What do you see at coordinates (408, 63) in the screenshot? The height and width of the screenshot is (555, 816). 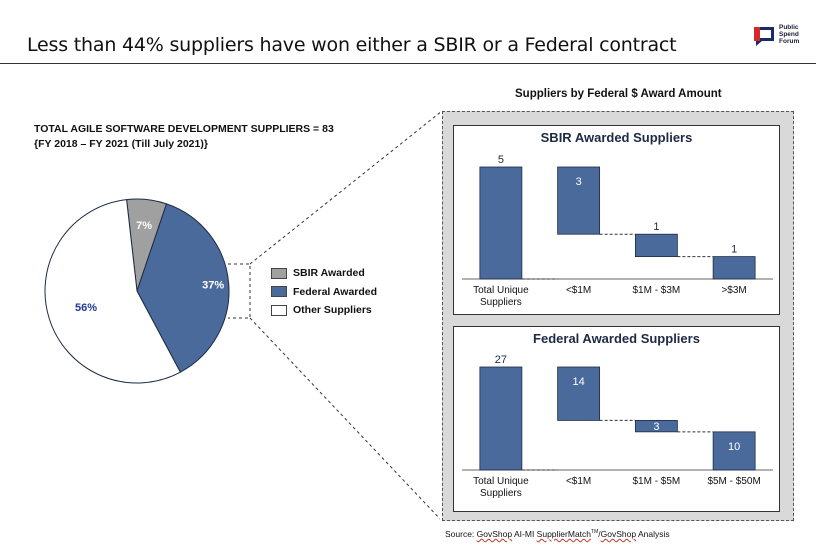 I see `title-divider` at bounding box center [408, 63].